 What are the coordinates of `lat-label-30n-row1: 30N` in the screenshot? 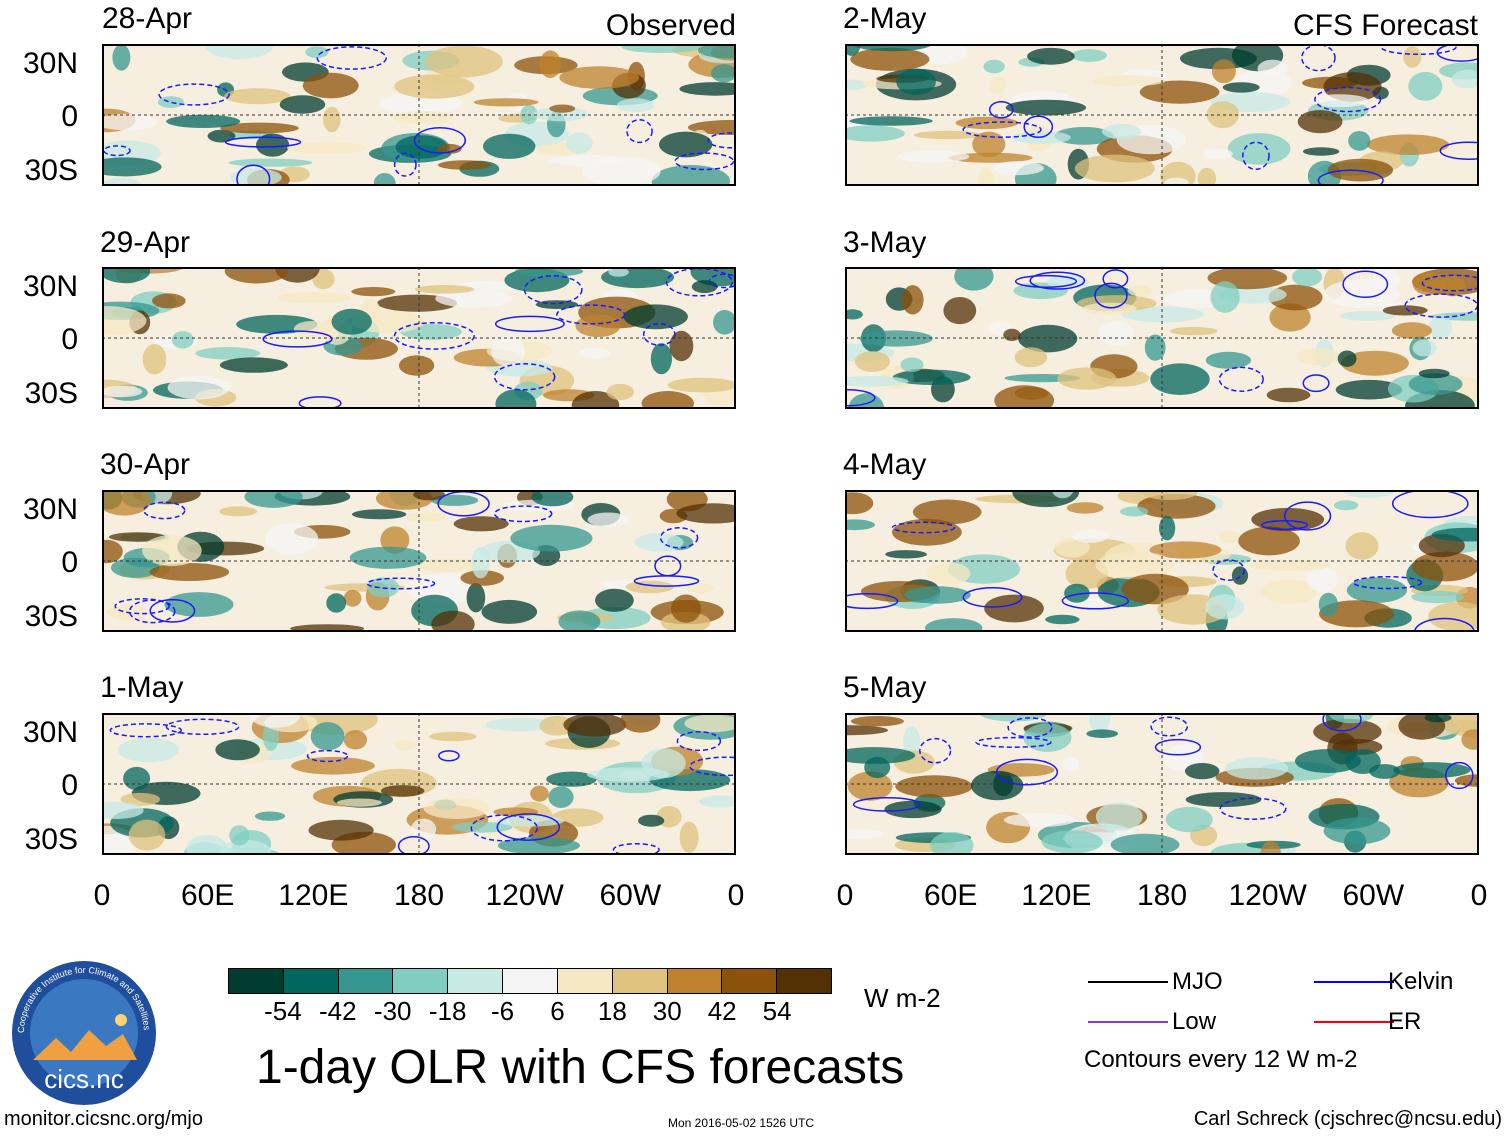 It's located at (50, 63).